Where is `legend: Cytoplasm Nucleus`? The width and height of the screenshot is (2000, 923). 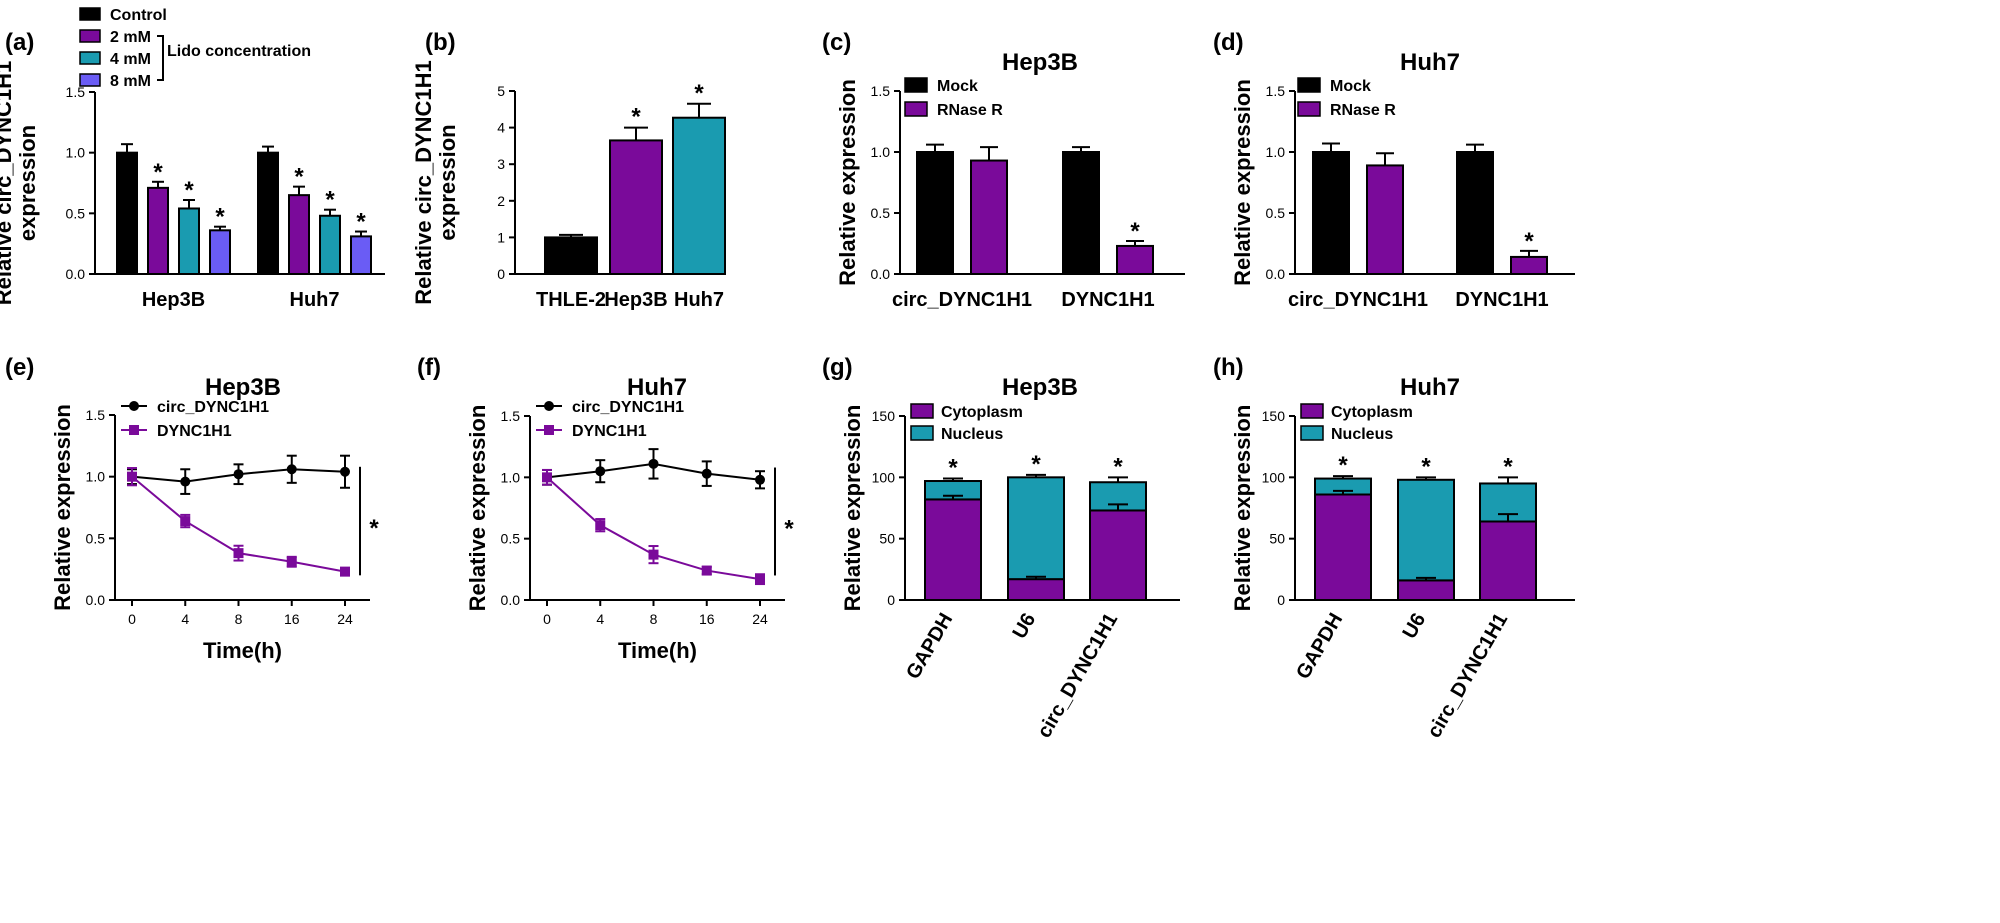 legend: Cytoplasm Nucleus is located at coordinates (966, 423).